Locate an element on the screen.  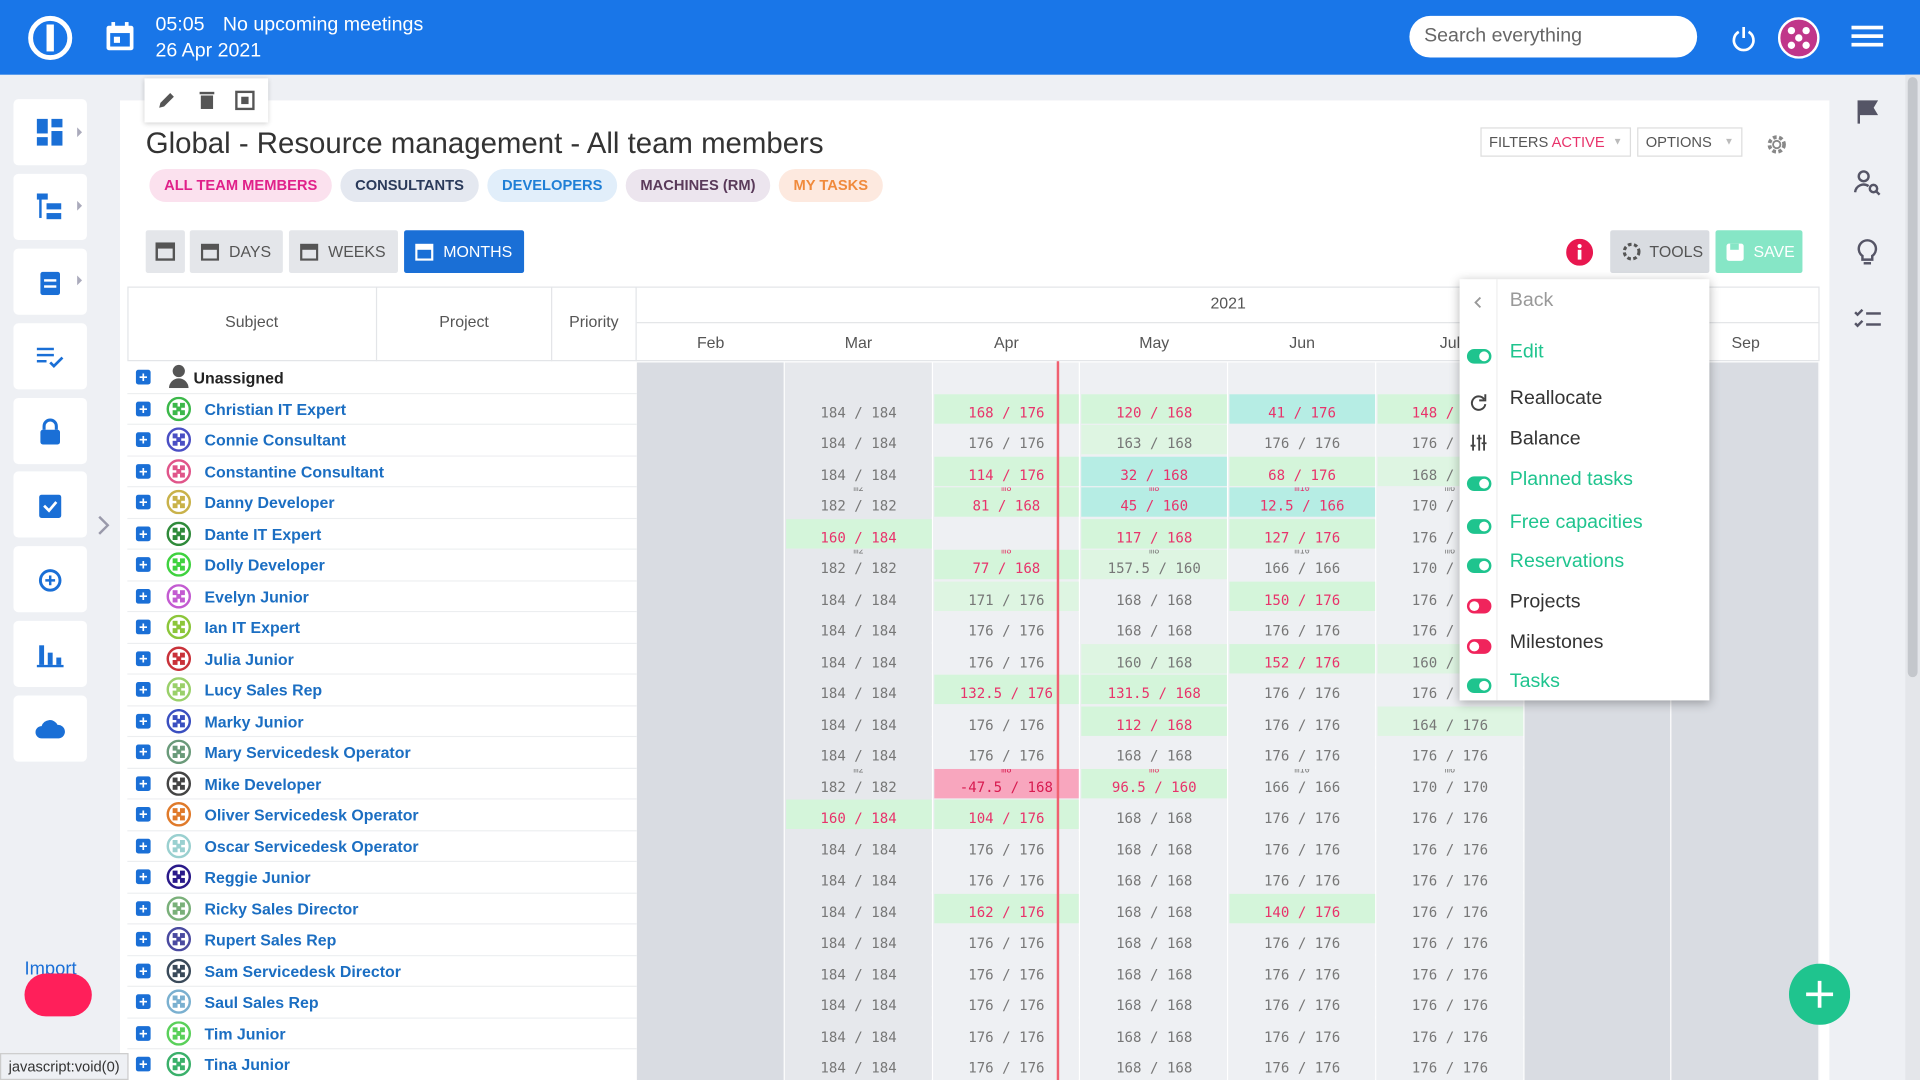
edit-icon is located at coordinates (167, 101).